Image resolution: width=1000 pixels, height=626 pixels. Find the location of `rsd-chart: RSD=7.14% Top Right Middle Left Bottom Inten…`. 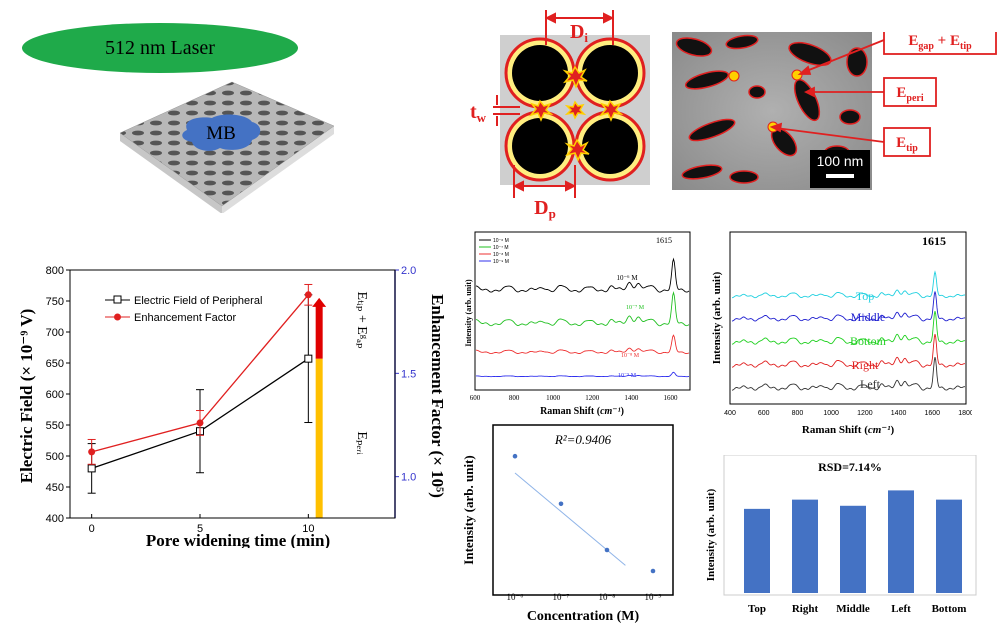

rsd-chart: RSD=7.14% Top Right Middle Left Bottom Inten… is located at coordinates (841, 535).